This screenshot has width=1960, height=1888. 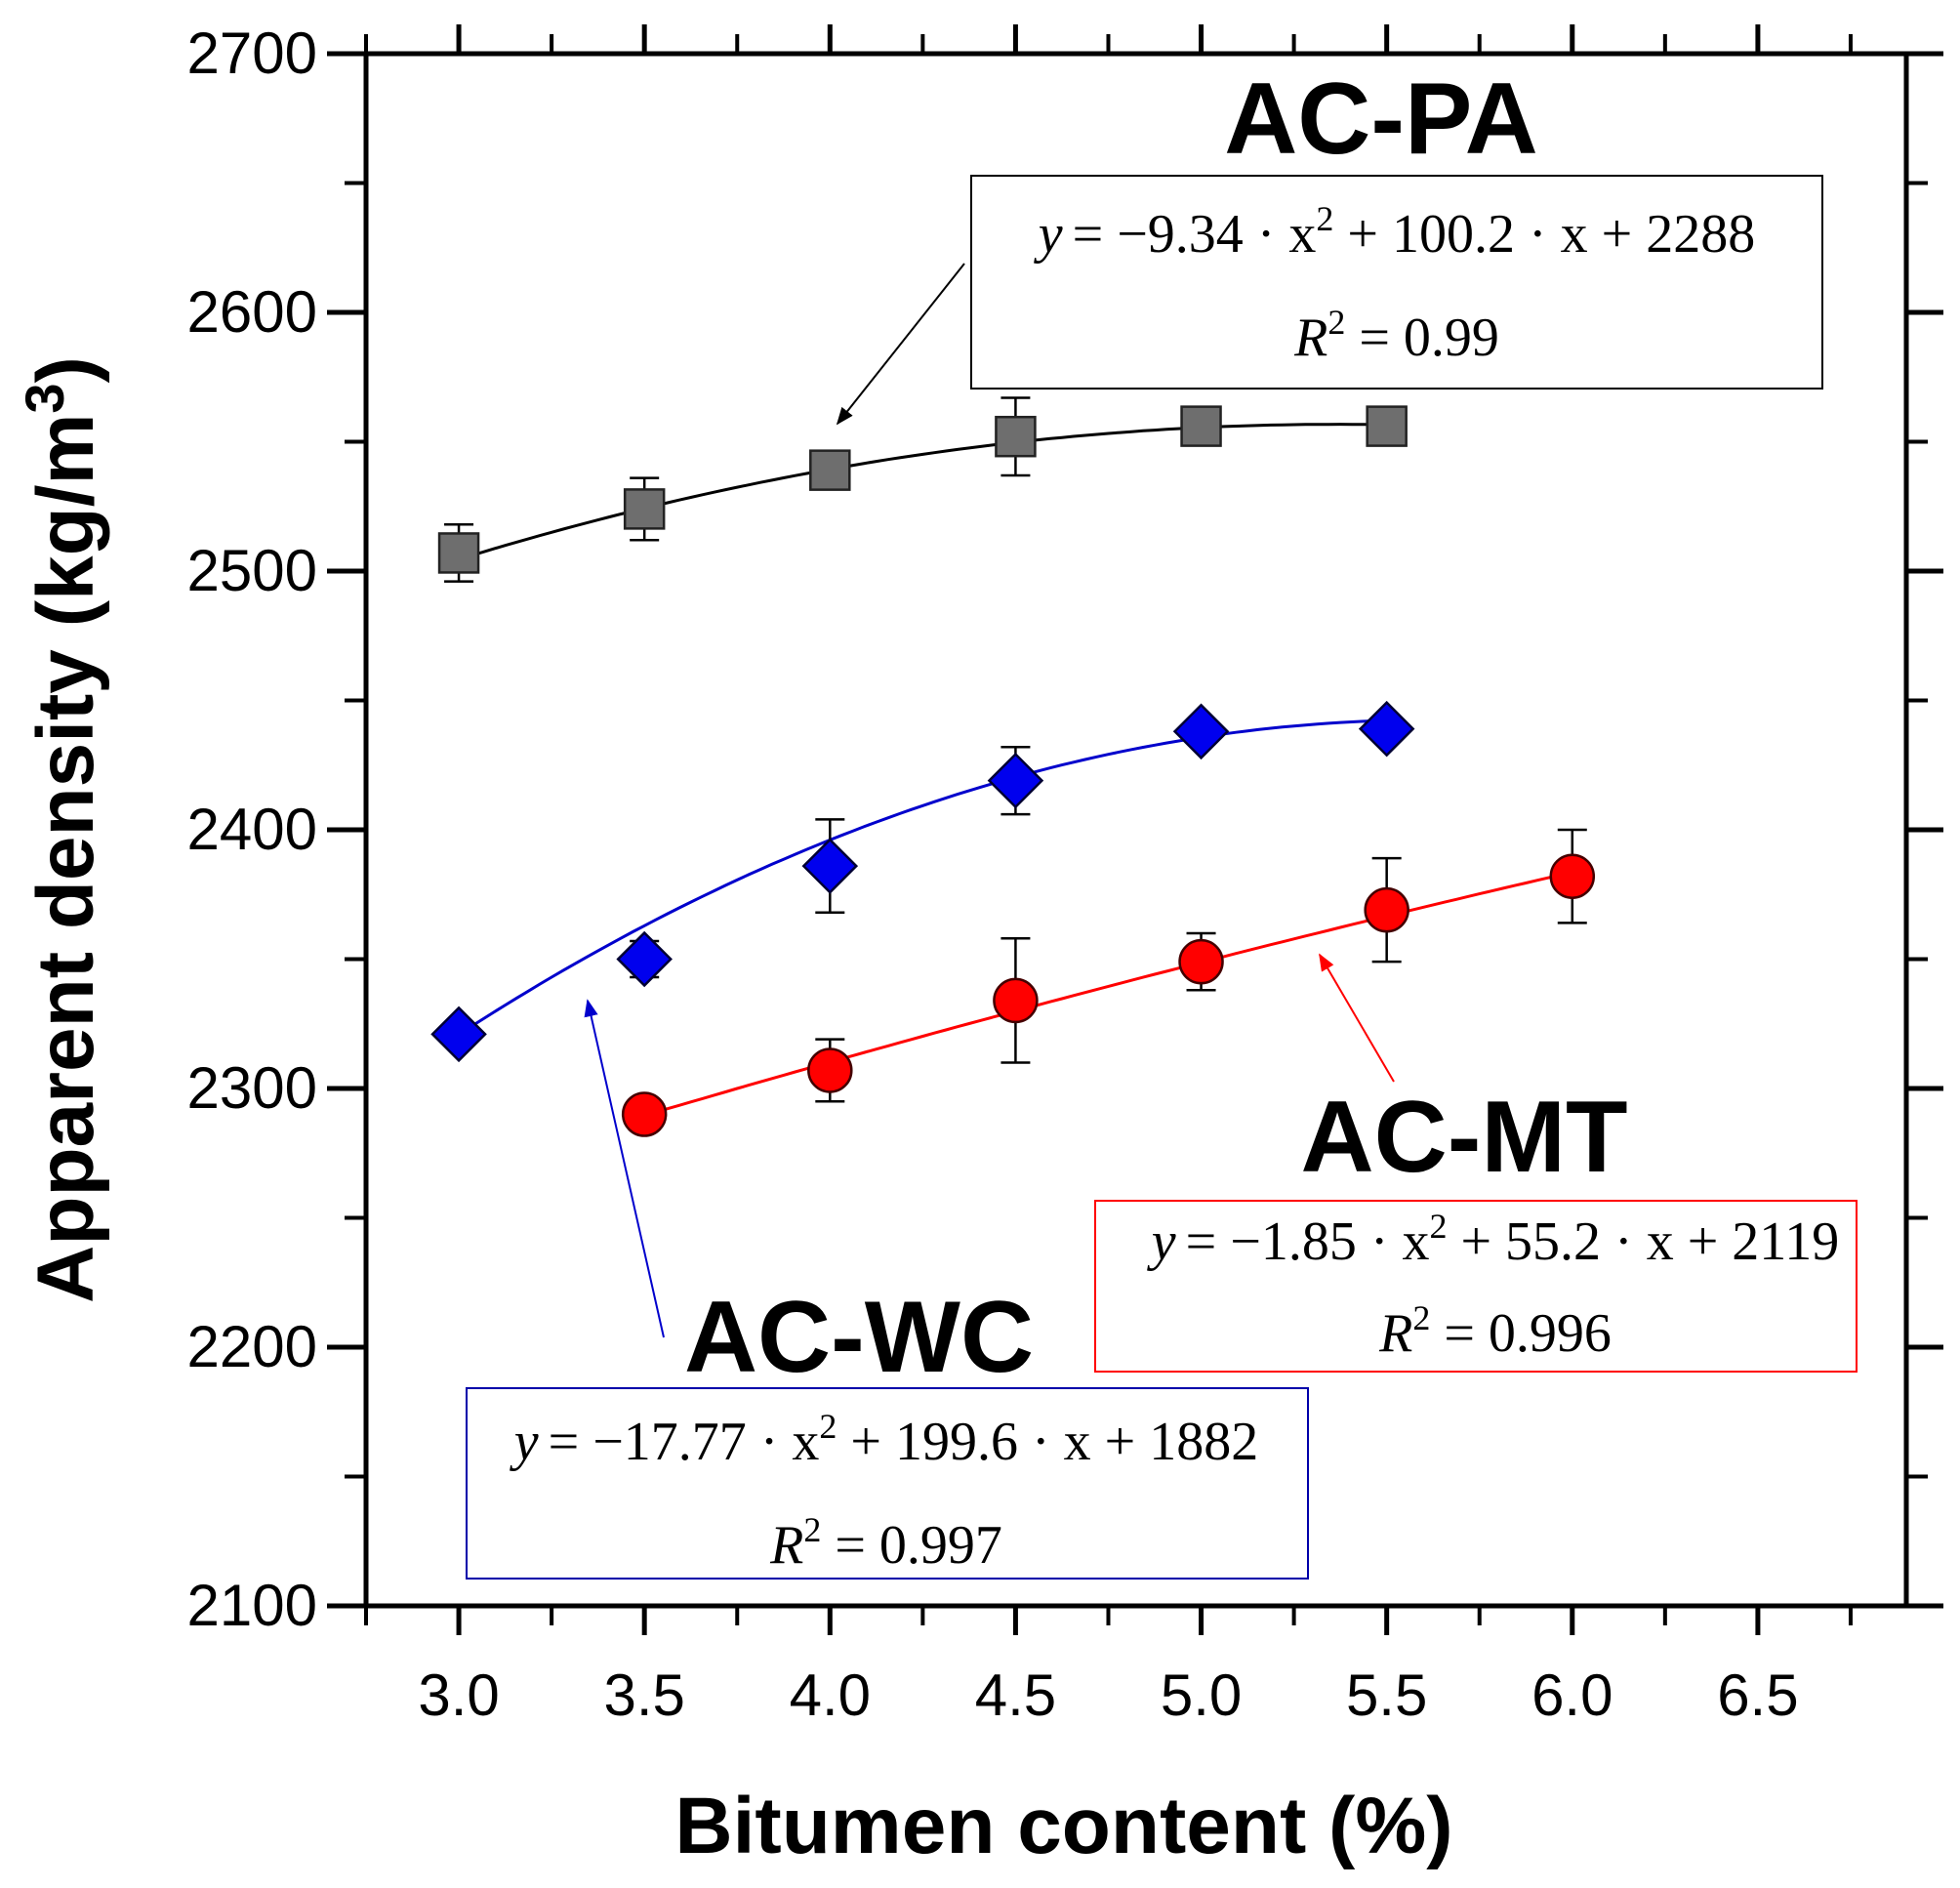 I want to click on arrow-ac-wc, so click(x=625, y=1168).